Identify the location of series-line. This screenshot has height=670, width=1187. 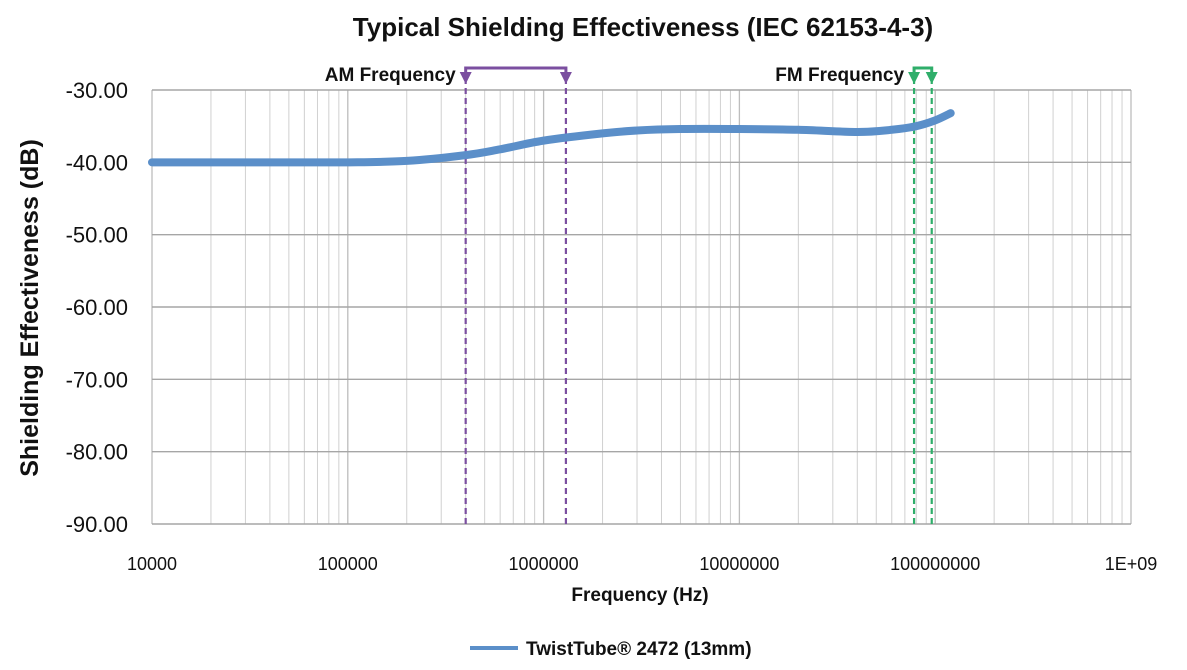
(551, 138).